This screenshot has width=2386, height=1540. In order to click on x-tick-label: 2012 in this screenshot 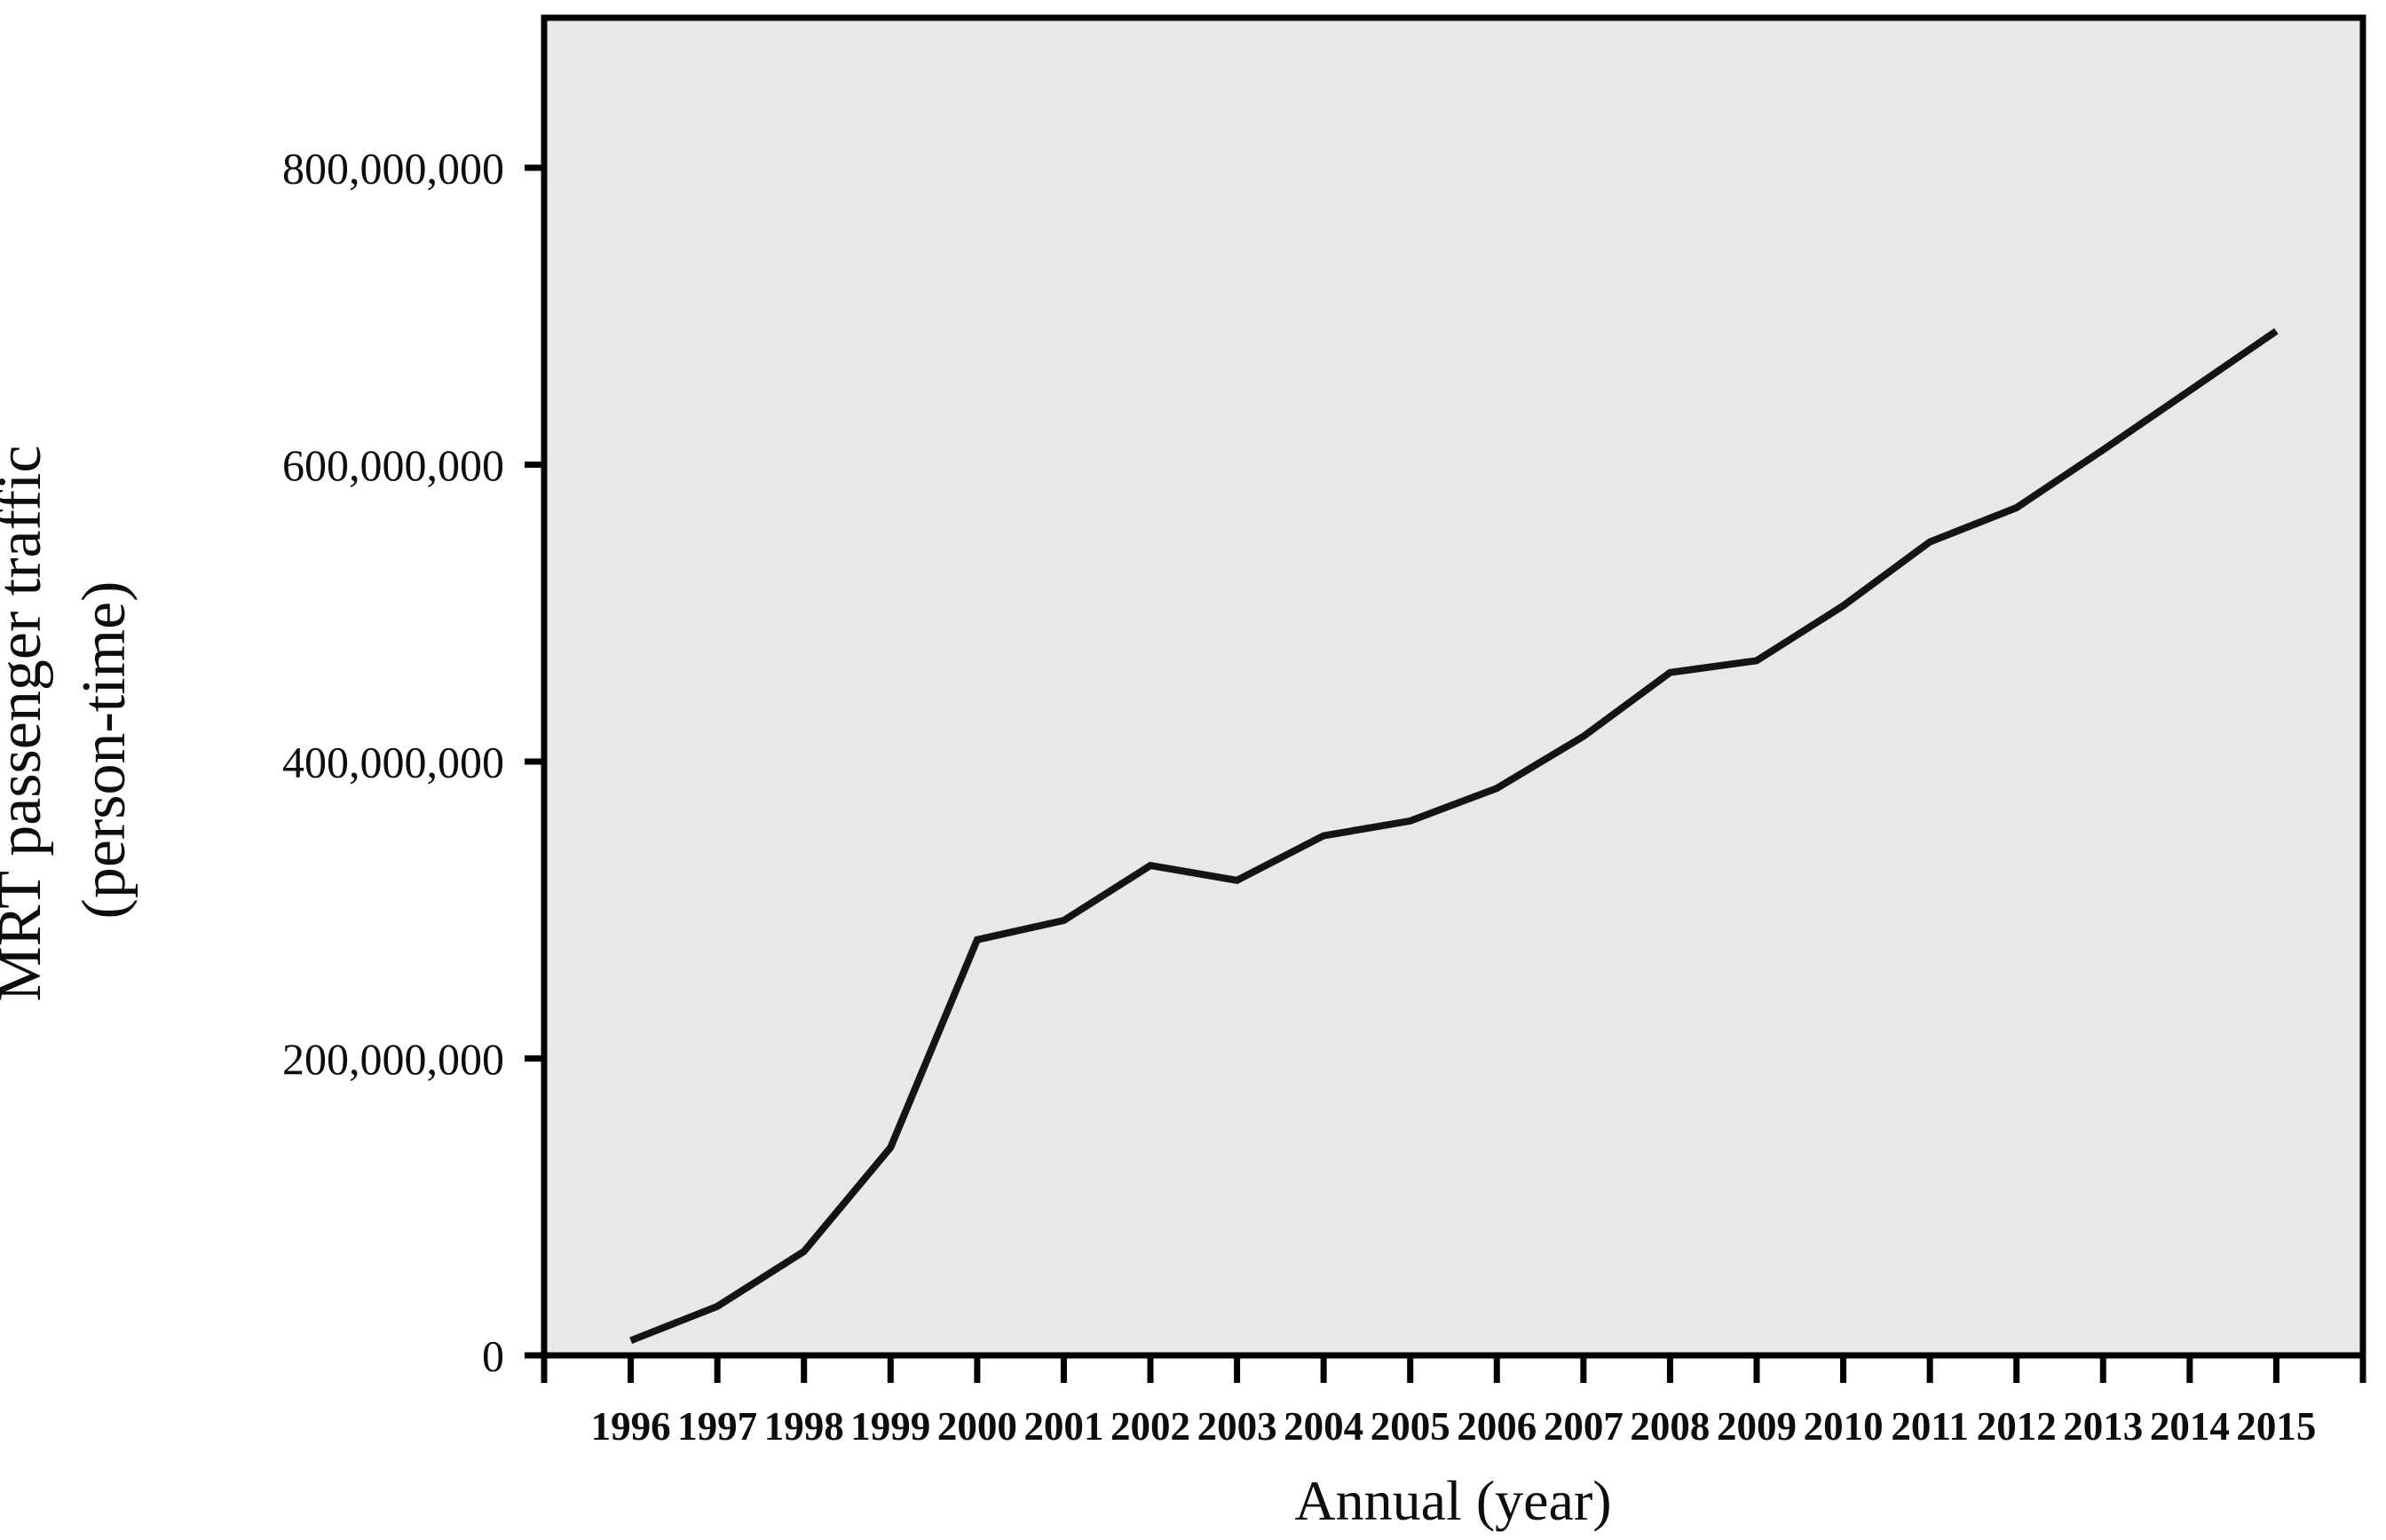, I will do `click(2017, 1426)`.